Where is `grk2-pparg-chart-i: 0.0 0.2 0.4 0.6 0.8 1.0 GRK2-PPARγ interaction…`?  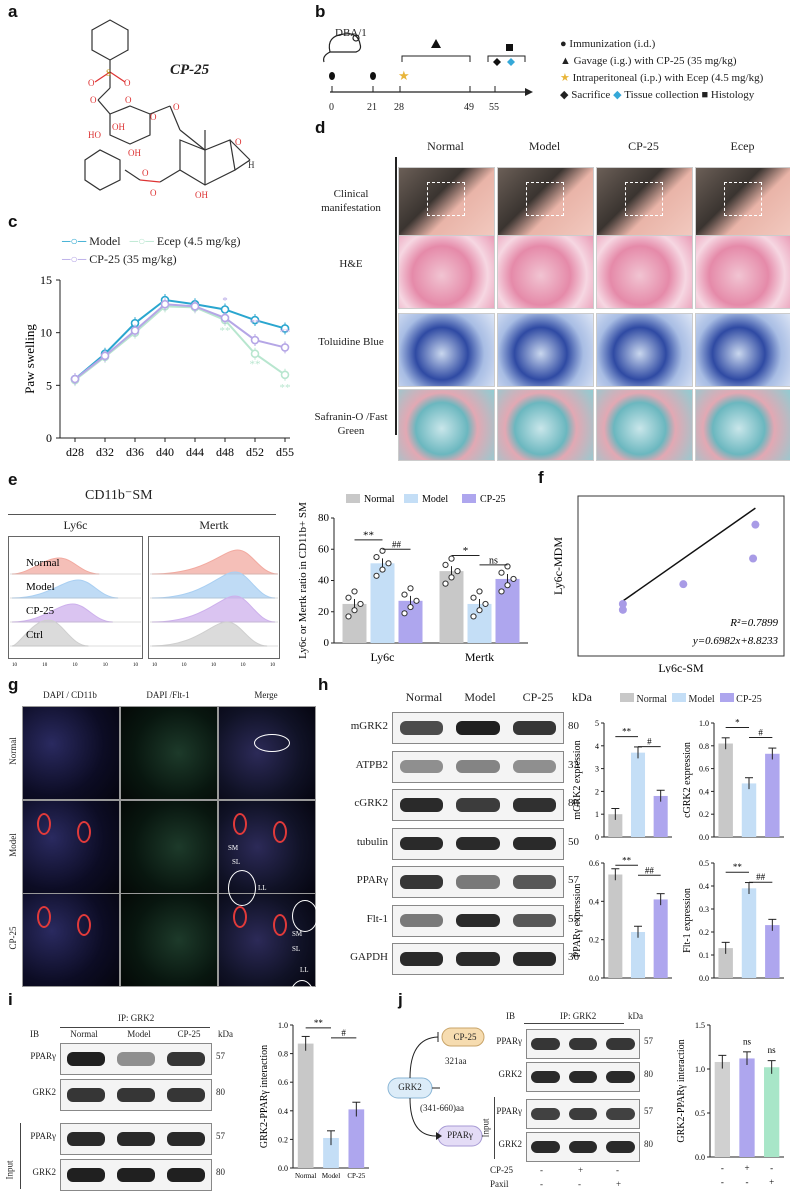
grk2-pparg-chart-i: 0.0 0.2 0.4 0.6 0.8 1.0 GRK2-PPARγ interaction… is located at coordinates (314, 1099).